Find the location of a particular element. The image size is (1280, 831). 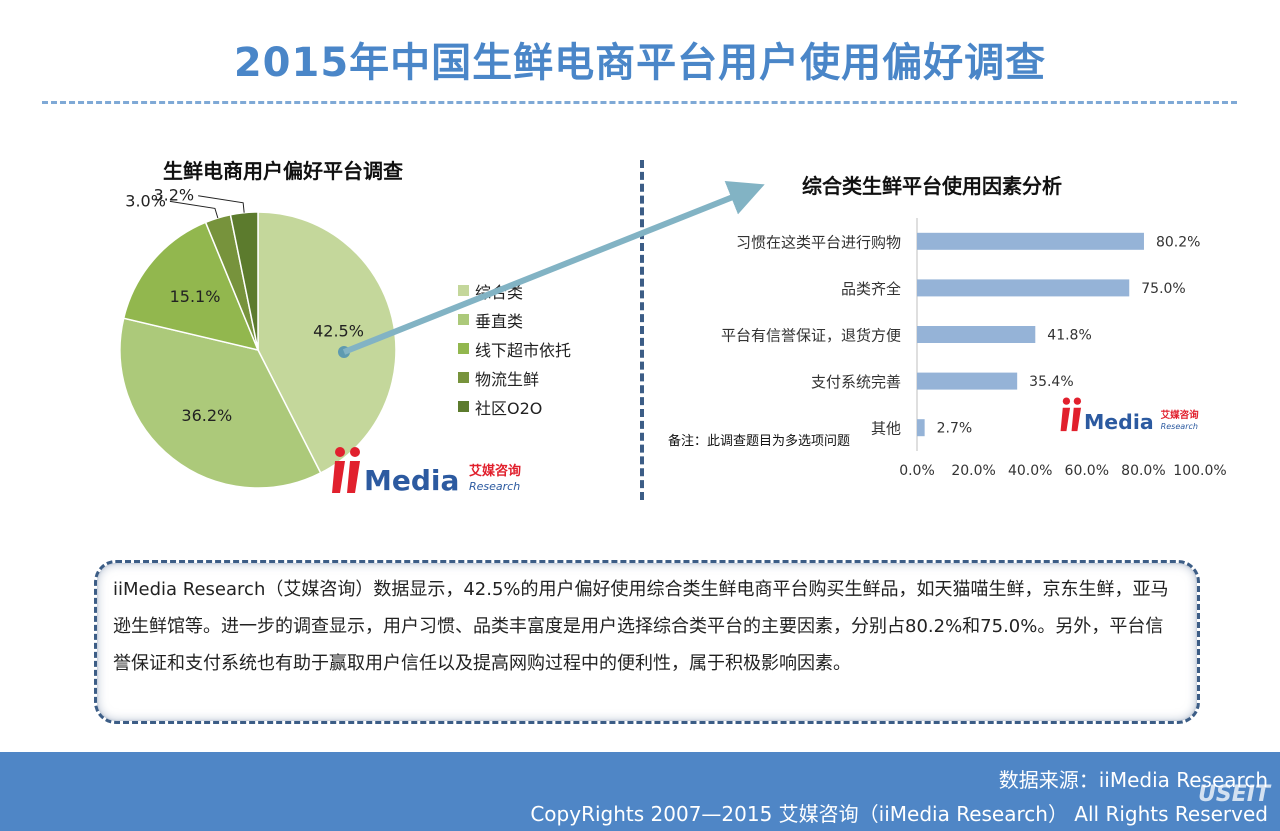

iimedia-logo: Media 艾媒咨询 Research is located at coordinates (427, 471).